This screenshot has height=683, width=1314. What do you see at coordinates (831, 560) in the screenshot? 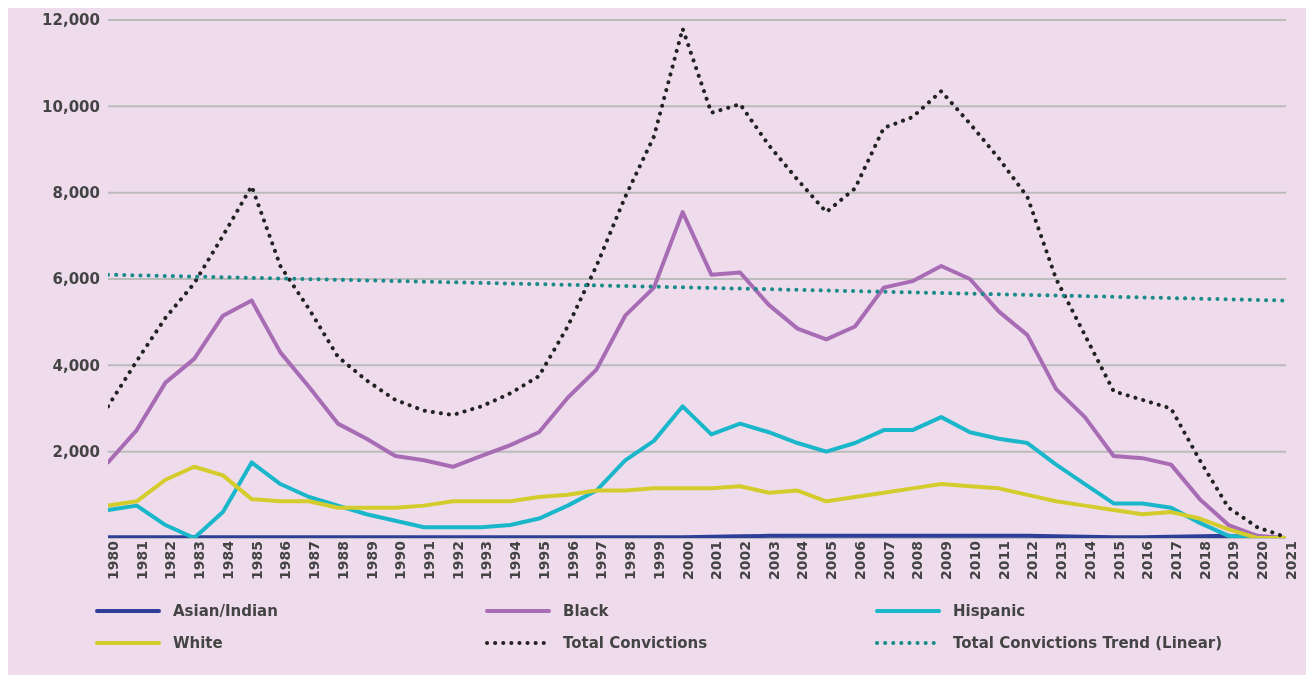
I see `x-tick-label: 2005` at bounding box center [831, 560].